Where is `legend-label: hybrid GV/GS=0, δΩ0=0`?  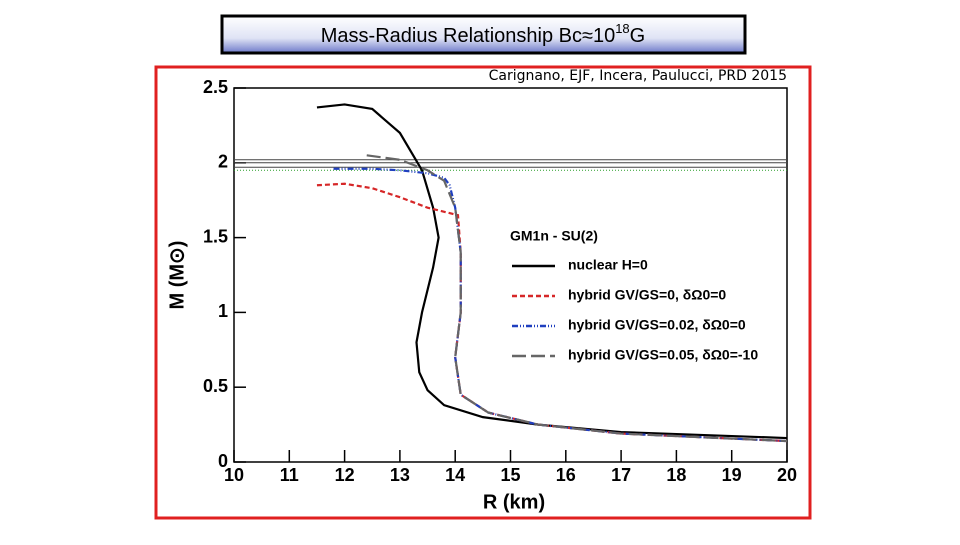
legend-label: hybrid GV/GS=0, δΩ0=0 is located at coordinates (647, 295).